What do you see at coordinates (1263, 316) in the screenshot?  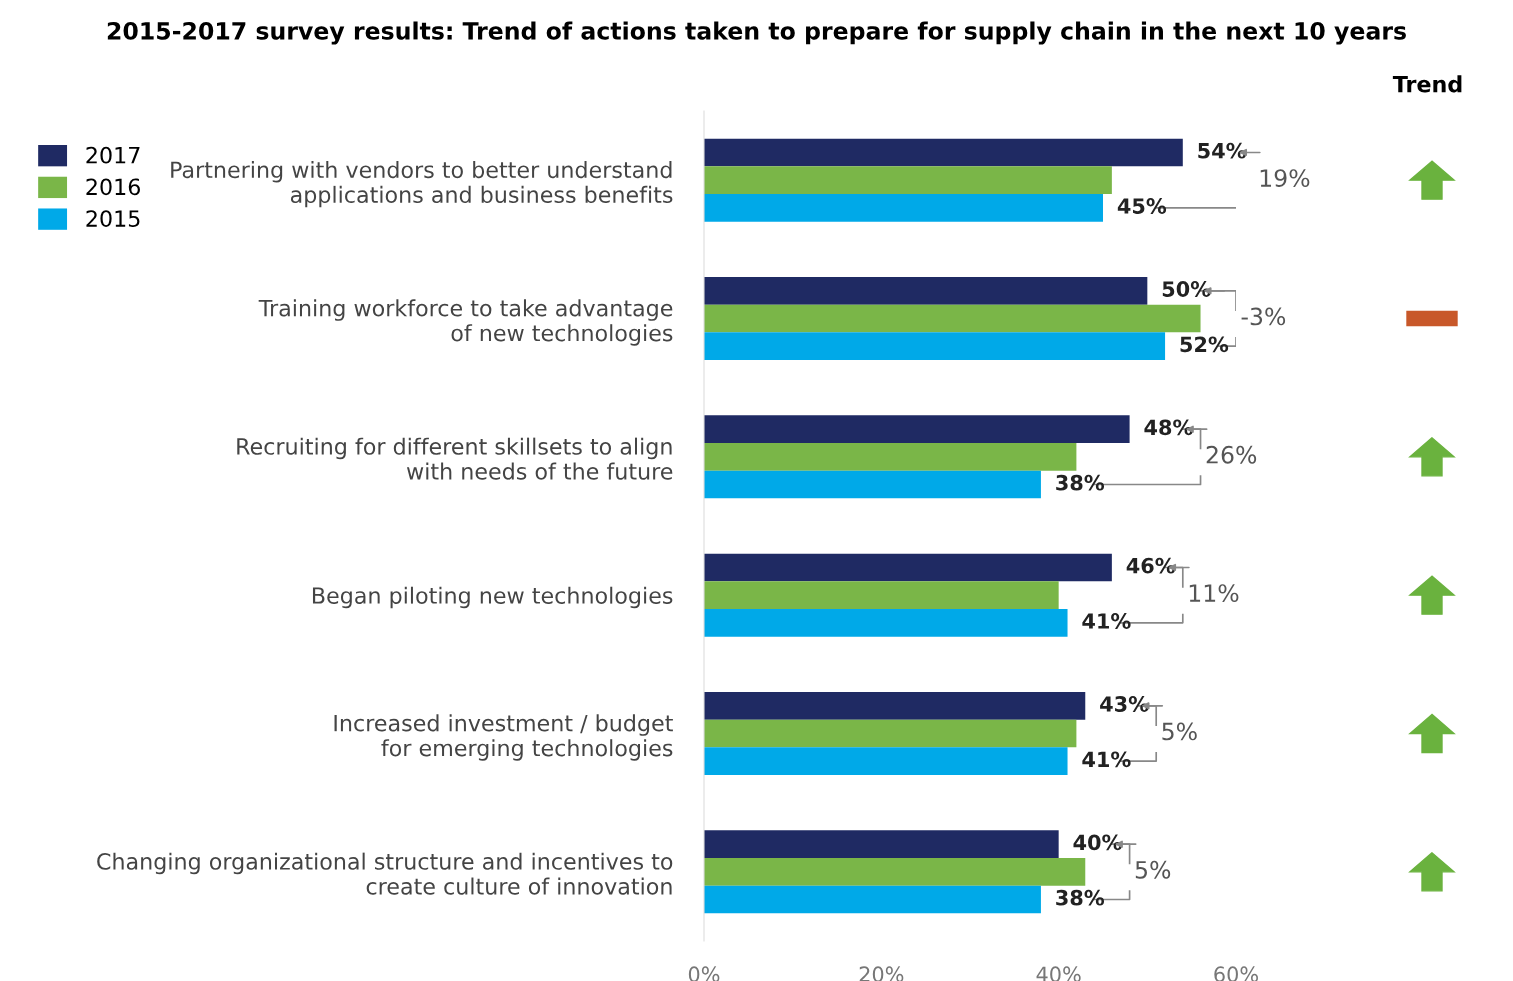 I see `text: -3%` at bounding box center [1263, 316].